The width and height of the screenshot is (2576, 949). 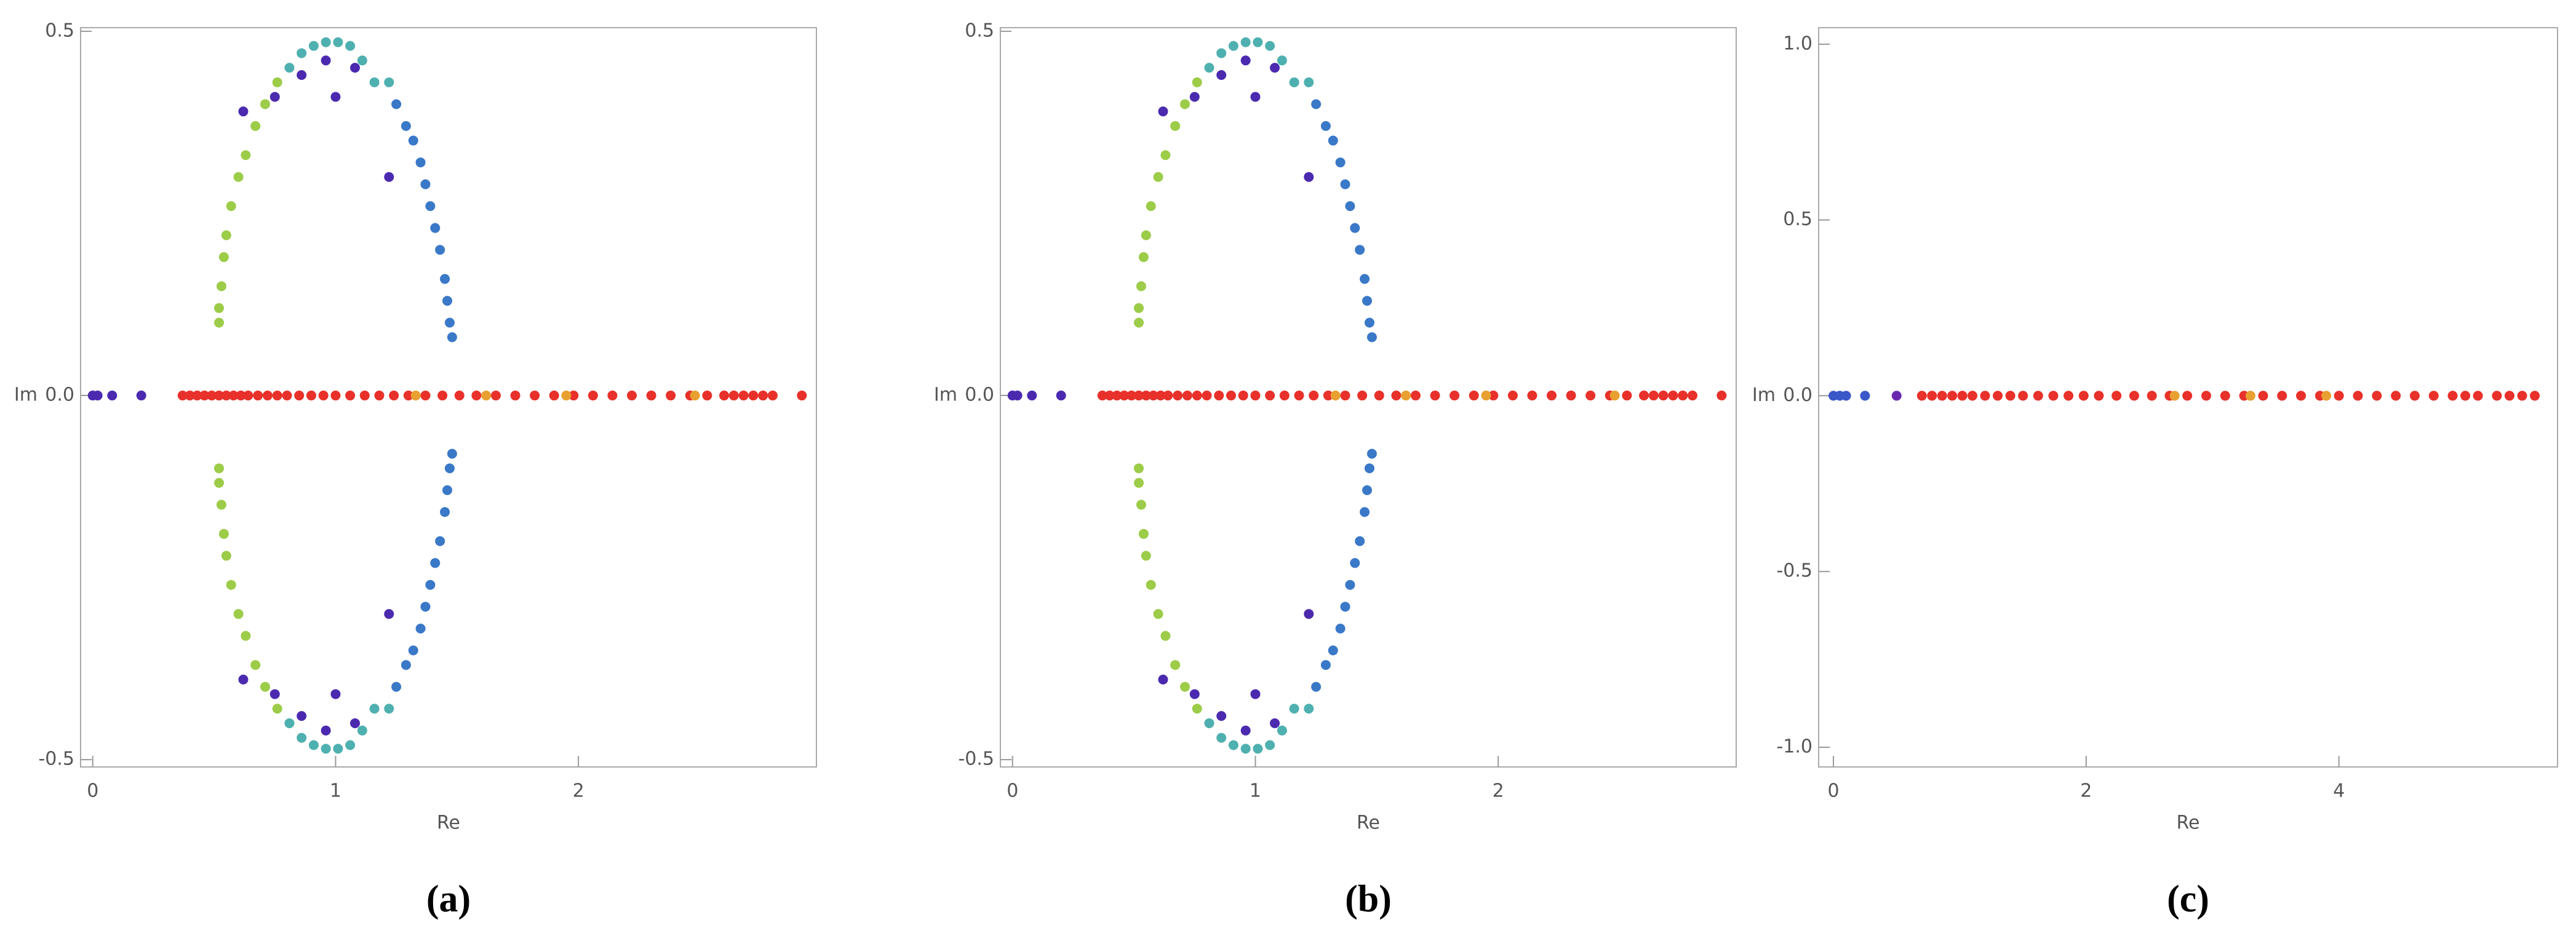 What do you see at coordinates (449, 823) in the screenshot?
I see `x-axis-label: Re` at bounding box center [449, 823].